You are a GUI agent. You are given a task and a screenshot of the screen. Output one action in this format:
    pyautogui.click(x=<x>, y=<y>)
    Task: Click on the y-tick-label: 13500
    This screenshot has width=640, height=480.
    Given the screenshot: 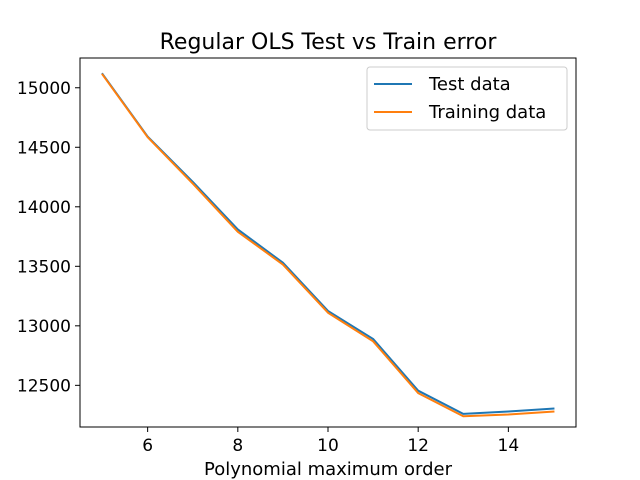 What is the action you would take?
    pyautogui.click(x=44, y=267)
    